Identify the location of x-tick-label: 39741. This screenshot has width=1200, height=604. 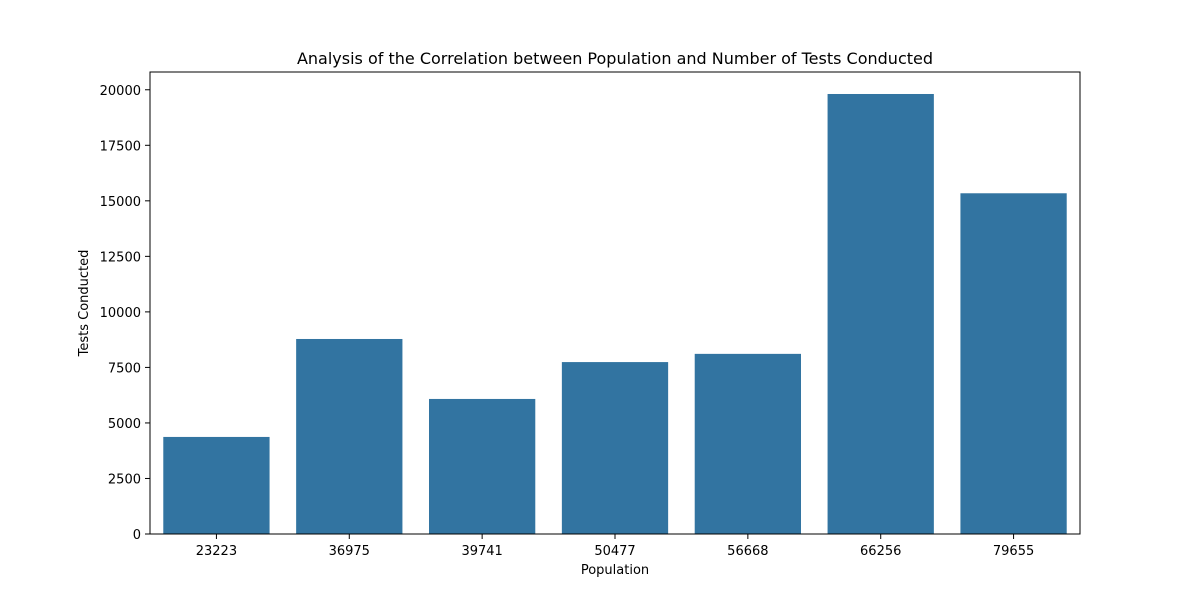
(481, 551).